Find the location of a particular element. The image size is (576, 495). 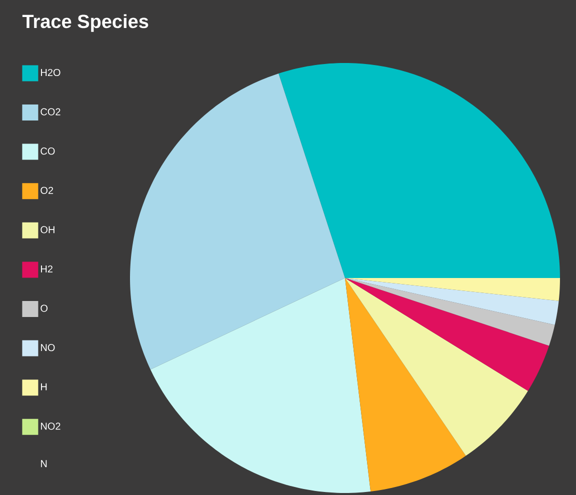

legend-label: CO2 is located at coordinates (50, 112).